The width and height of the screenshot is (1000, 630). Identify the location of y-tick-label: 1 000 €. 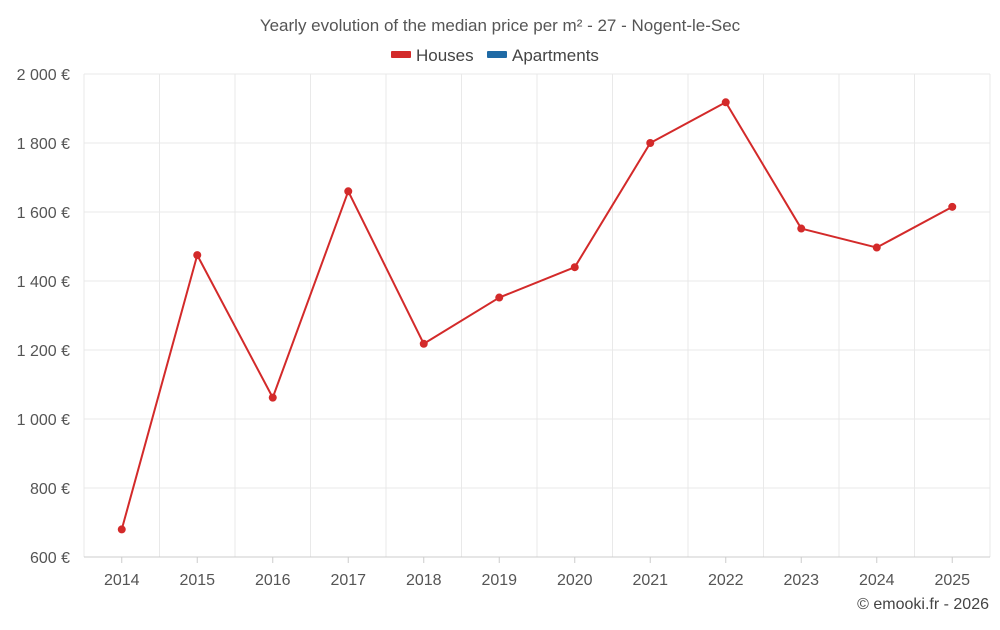
(43, 420).